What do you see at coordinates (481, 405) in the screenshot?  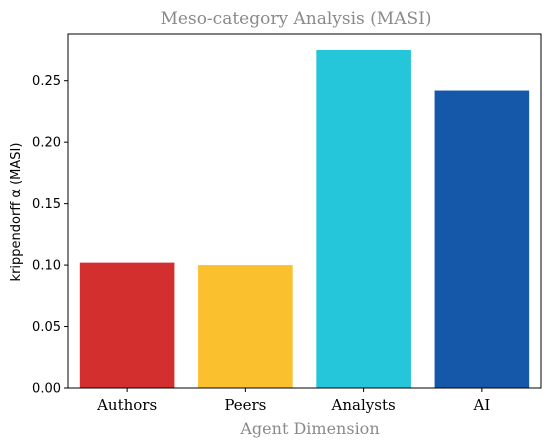 I see `x-tick-label: AI` at bounding box center [481, 405].